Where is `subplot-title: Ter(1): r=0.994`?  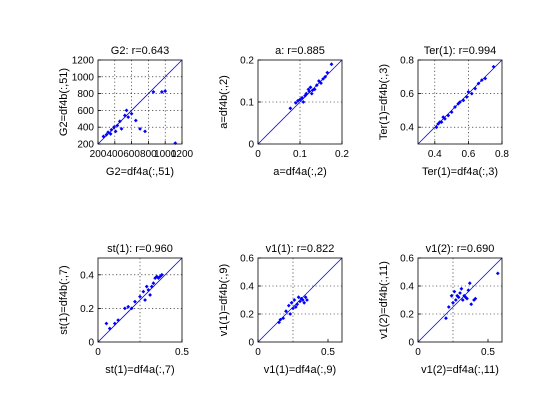 subplot-title: Ter(1): r=0.994 is located at coordinates (460, 51).